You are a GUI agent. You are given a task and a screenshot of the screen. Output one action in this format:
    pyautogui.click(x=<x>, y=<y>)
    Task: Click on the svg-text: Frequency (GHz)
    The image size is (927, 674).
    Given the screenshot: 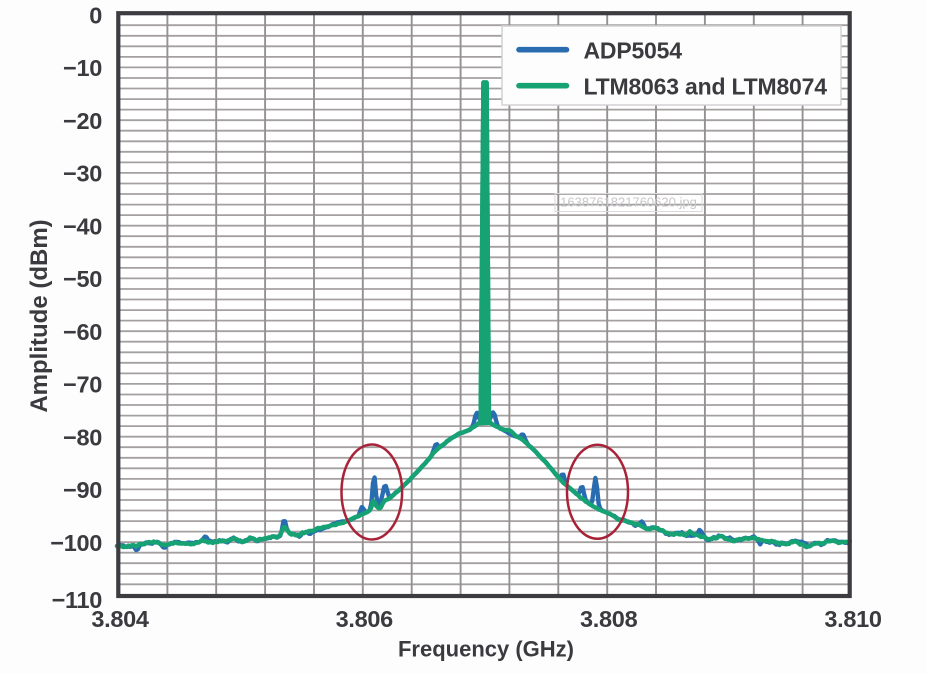 What is the action you would take?
    pyautogui.click(x=486, y=649)
    